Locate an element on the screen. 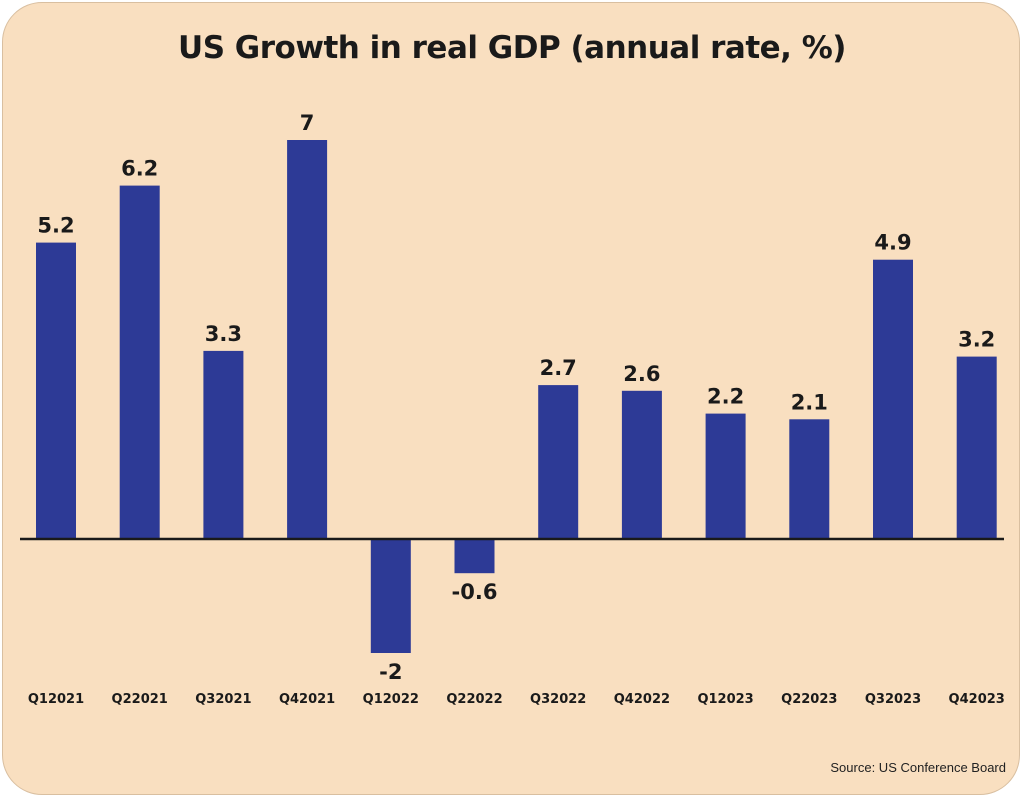 This screenshot has width=1024, height=799. x-tick-label-Q42023: Q42023 is located at coordinates (977, 699).